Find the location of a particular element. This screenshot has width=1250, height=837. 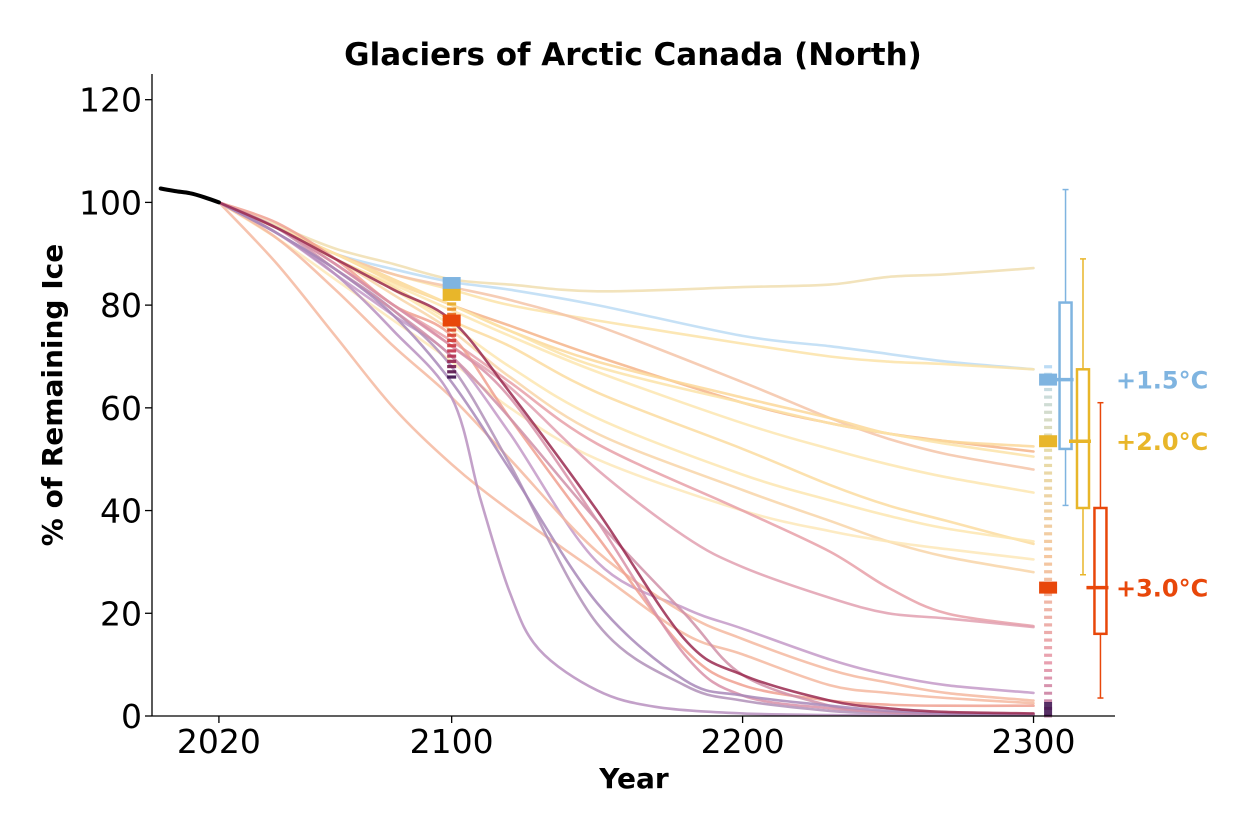

historical-series is located at coordinates (189, 195).